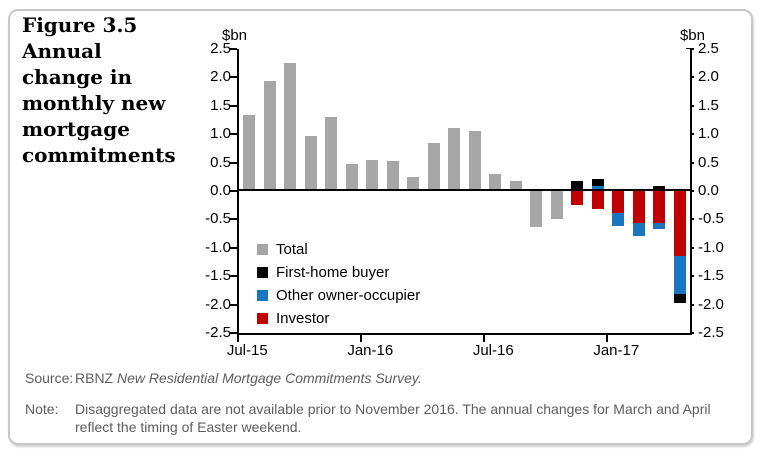  What do you see at coordinates (220, 162) in the screenshot?
I see `y-tick-label-left: 0.5` at bounding box center [220, 162].